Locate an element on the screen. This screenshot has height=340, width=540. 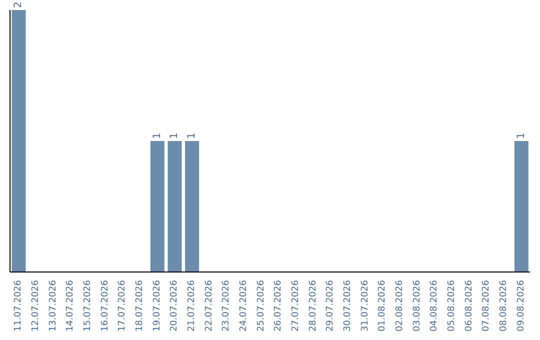
x-tick-label: 12.07.2026 is located at coordinates (36, 306).